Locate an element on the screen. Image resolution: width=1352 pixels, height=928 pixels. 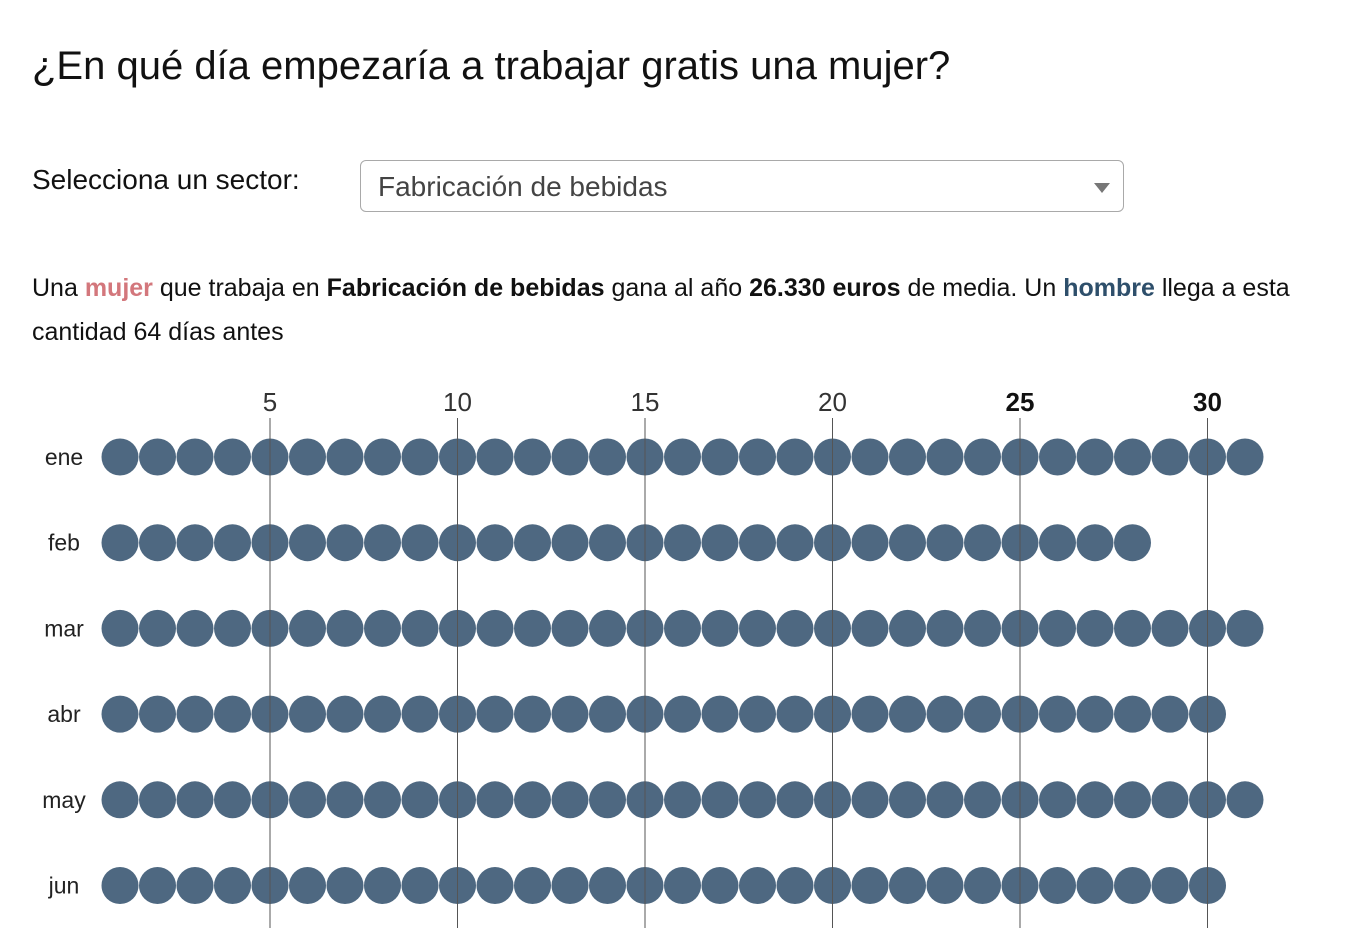
summary-part1: Una is located at coordinates (58, 288).